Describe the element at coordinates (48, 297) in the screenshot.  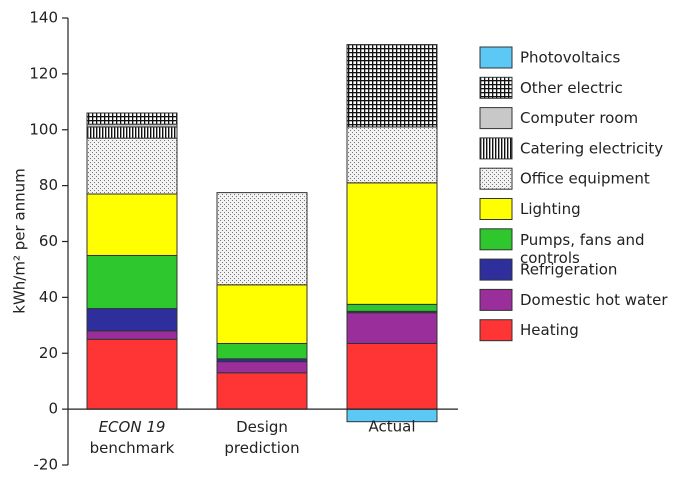
I see `y-tick-label: 40` at that location.